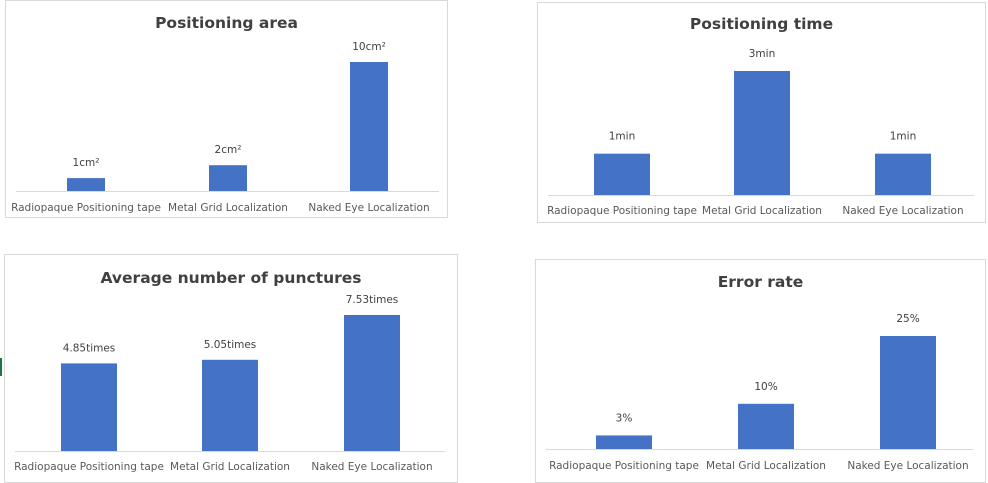 This screenshot has width=988, height=483. I want to click on selection-edge-marker, so click(1, 367).